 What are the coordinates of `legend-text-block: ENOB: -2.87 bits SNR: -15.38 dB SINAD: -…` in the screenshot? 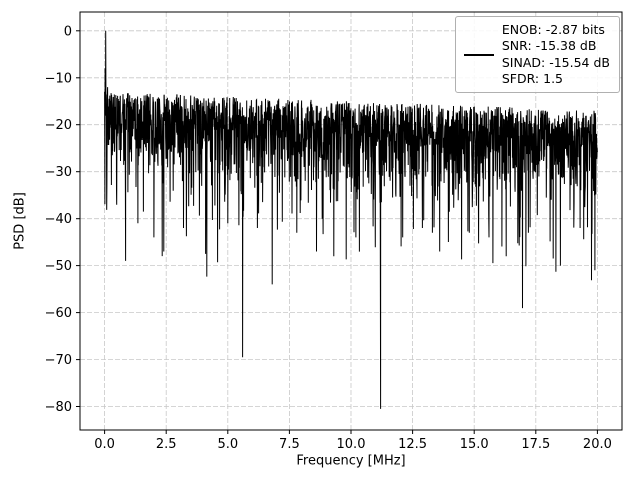 It's located at (556, 54).